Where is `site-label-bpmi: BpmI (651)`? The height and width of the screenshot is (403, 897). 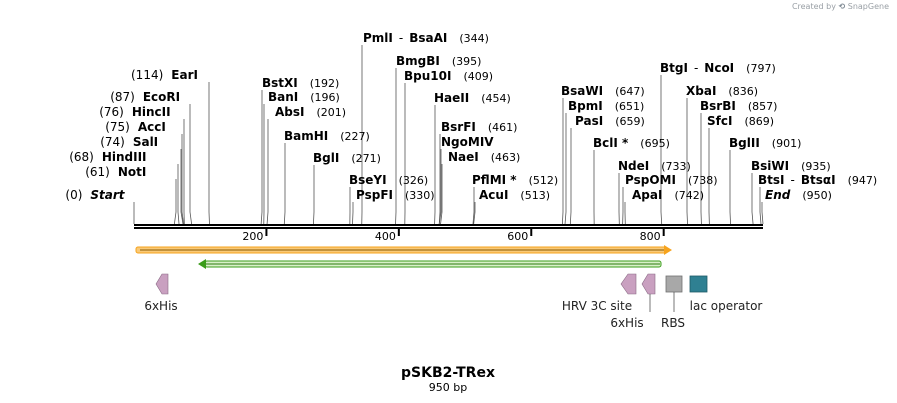
site-label-bpmi: BpmI (651) is located at coordinates (606, 106).